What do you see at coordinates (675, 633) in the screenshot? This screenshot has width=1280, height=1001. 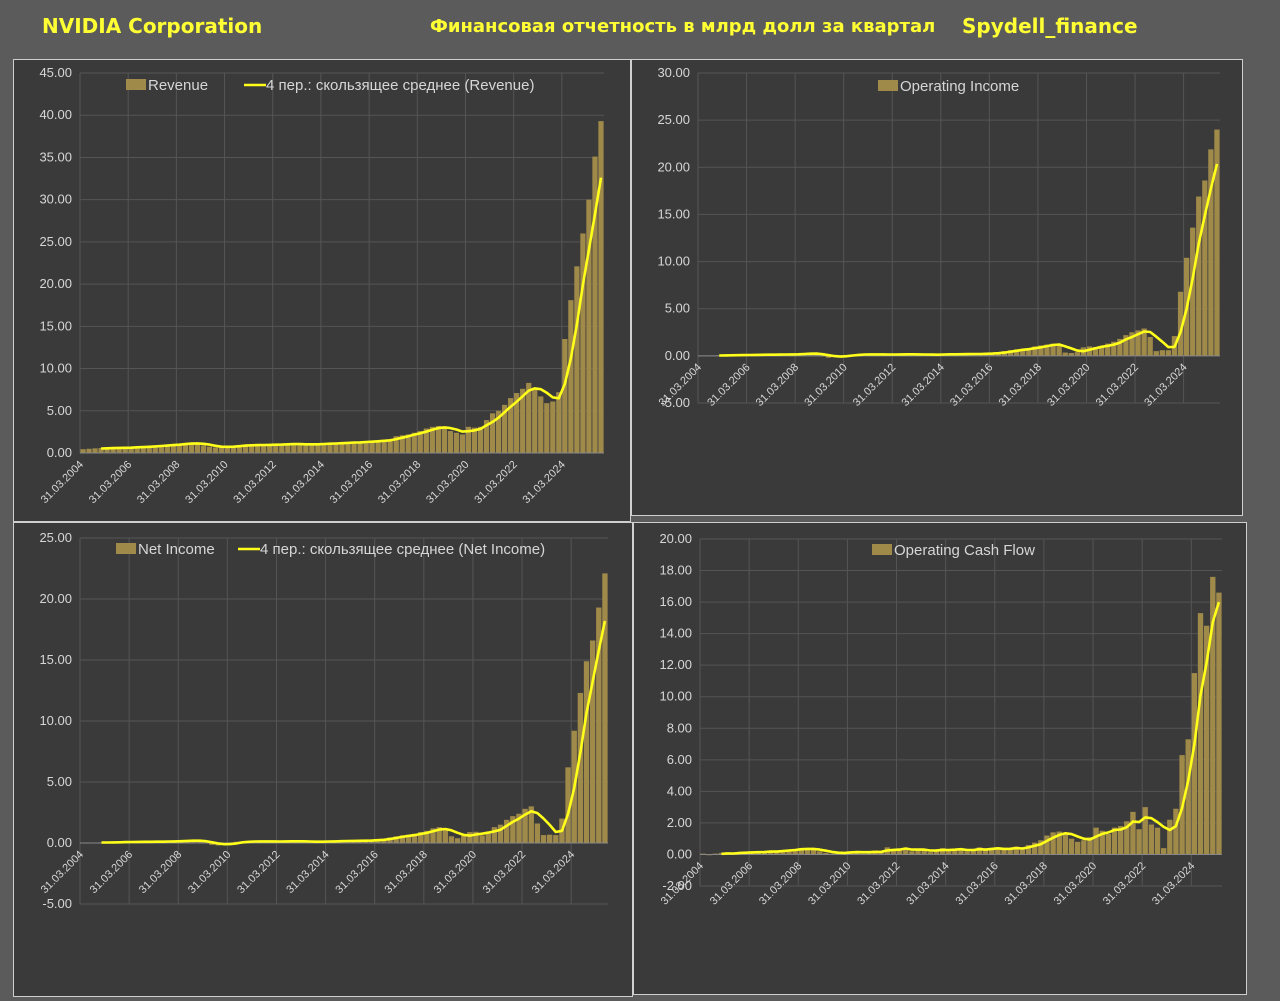 I see `y-tick-label: 14.00` at bounding box center [675, 633].